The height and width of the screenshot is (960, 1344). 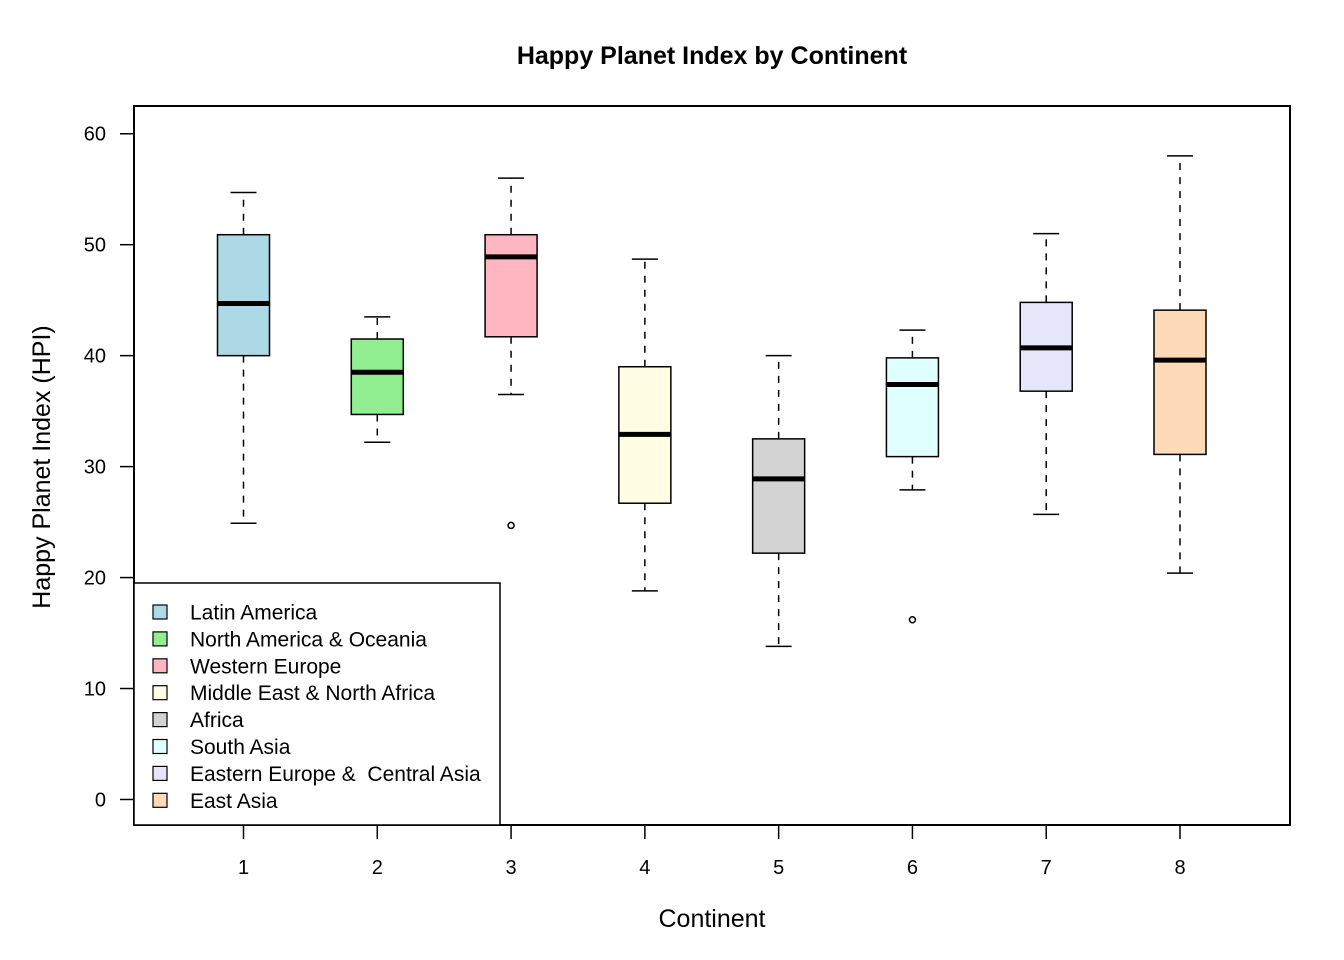 I want to click on legend-box, so click(x=317, y=704).